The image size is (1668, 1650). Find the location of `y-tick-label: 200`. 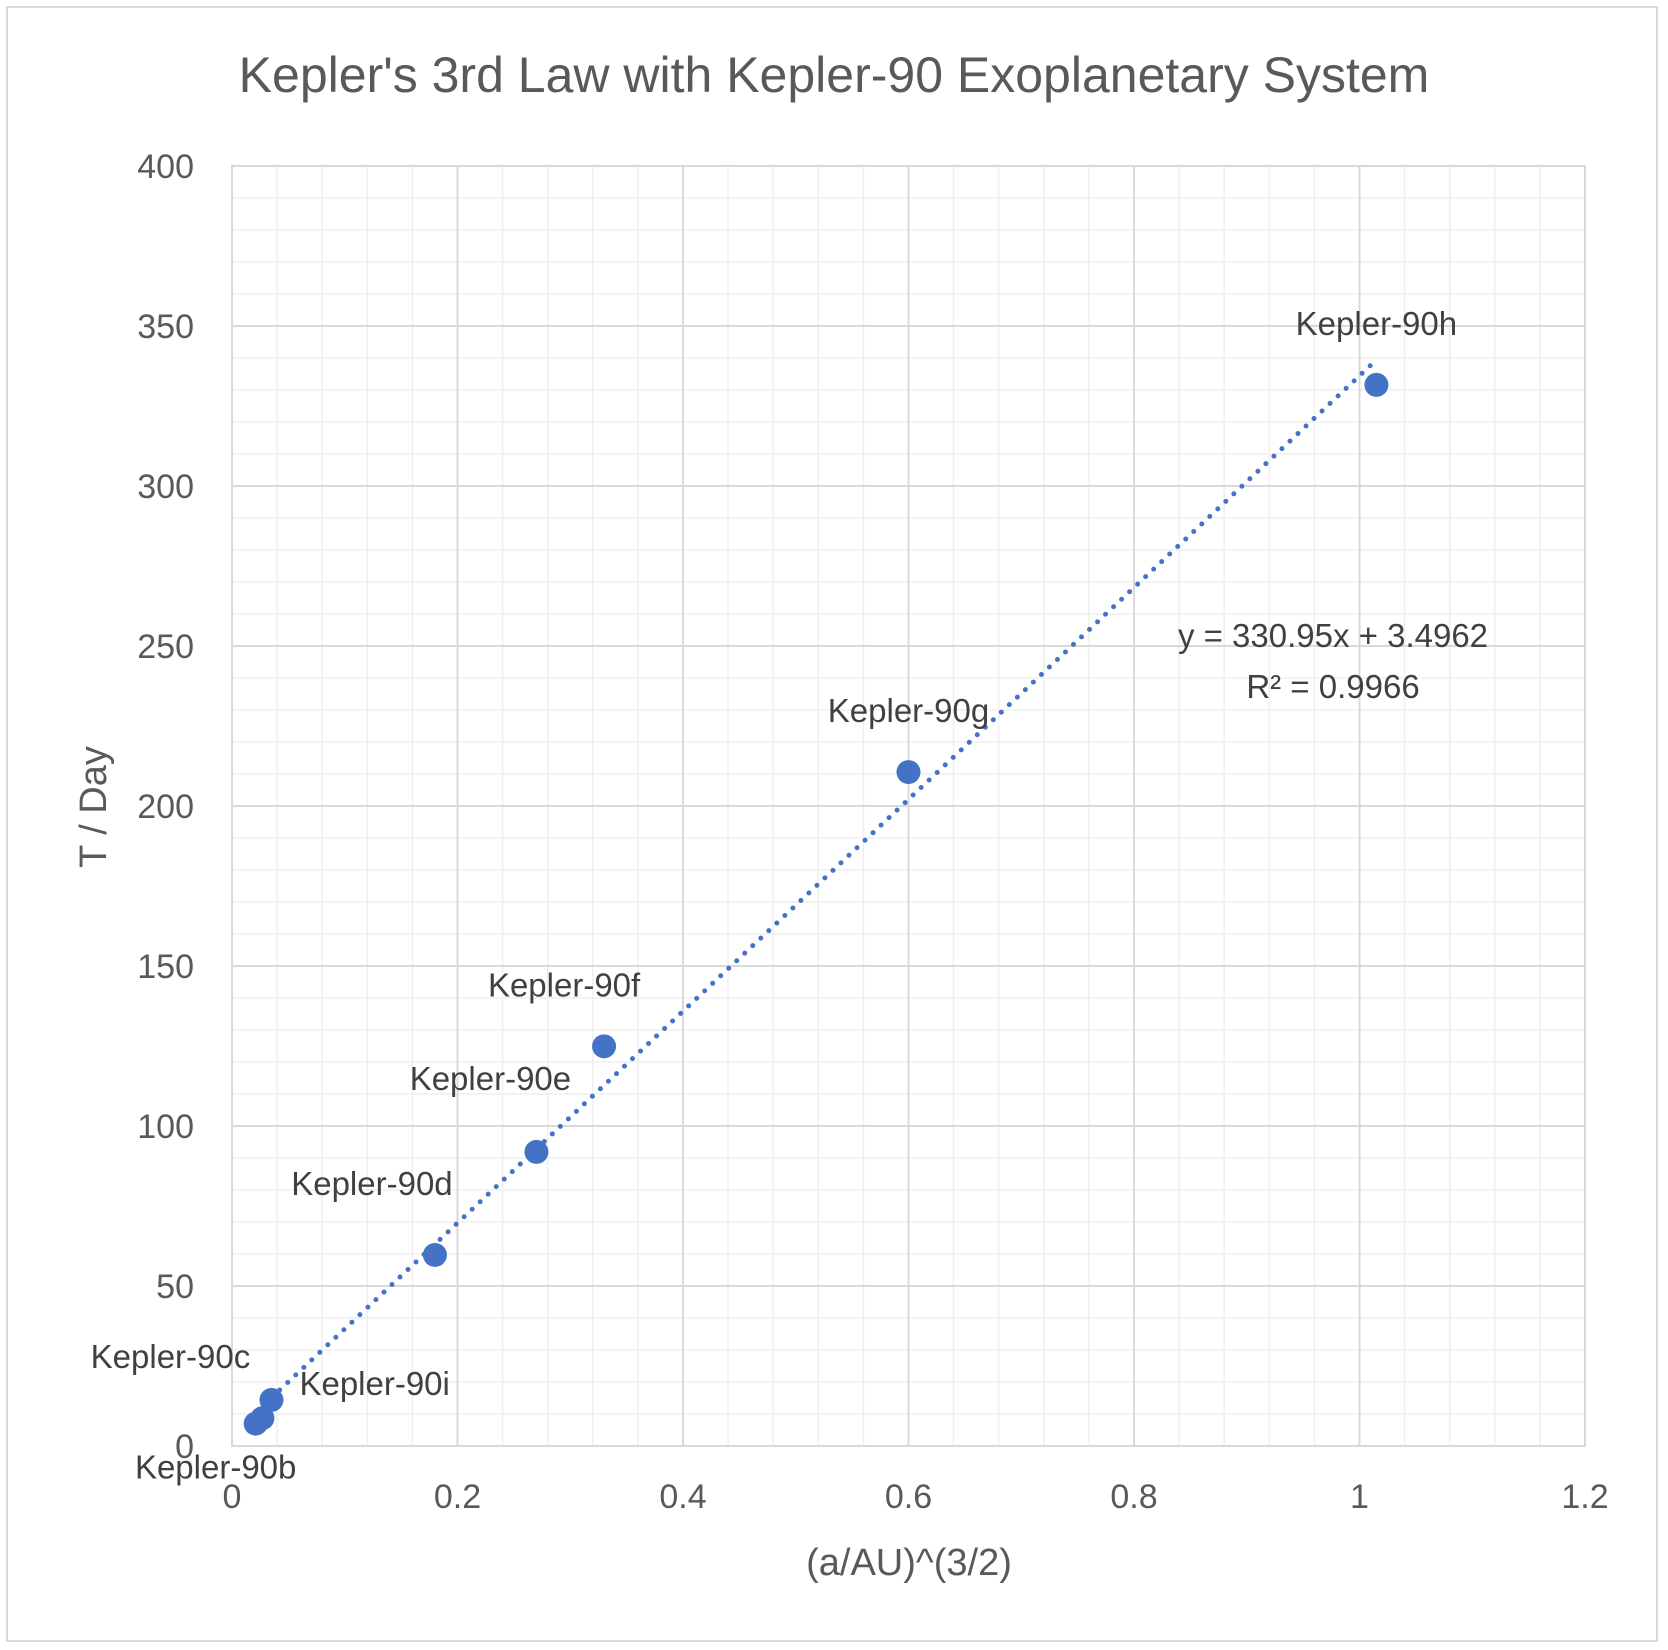

y-tick-label: 200 is located at coordinates (165, 807).